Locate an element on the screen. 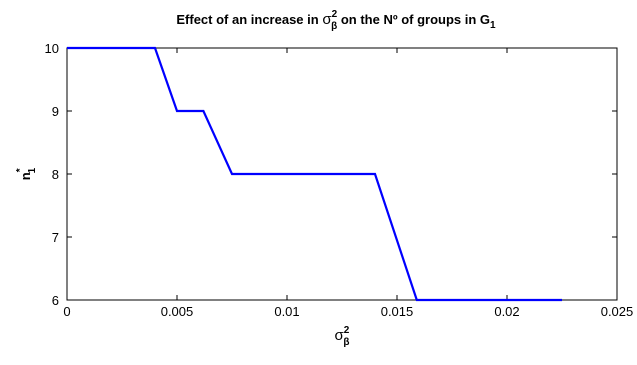 The height and width of the screenshot is (365, 637). x-tick-label: 0 is located at coordinates (66, 311).